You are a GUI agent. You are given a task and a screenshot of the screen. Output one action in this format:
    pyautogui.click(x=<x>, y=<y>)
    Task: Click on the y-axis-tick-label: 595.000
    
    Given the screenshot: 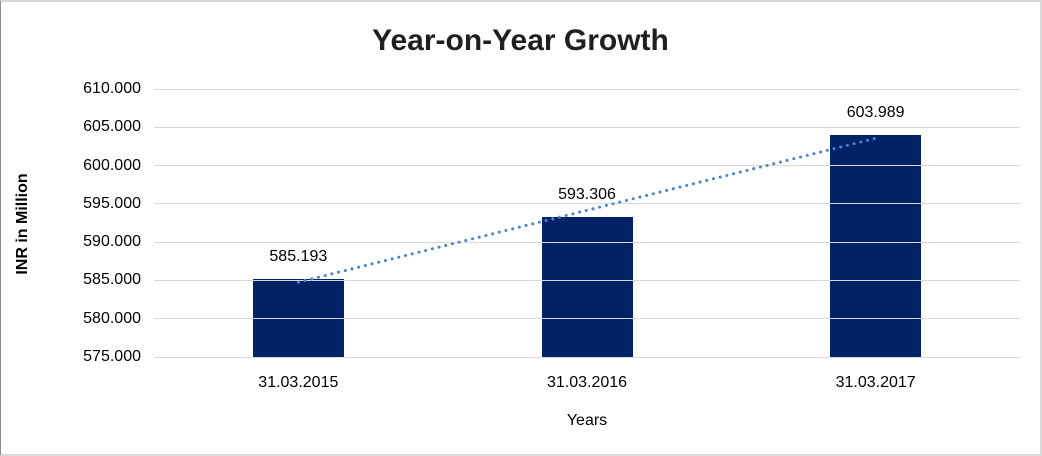 What is the action you would take?
    pyautogui.click(x=112, y=203)
    